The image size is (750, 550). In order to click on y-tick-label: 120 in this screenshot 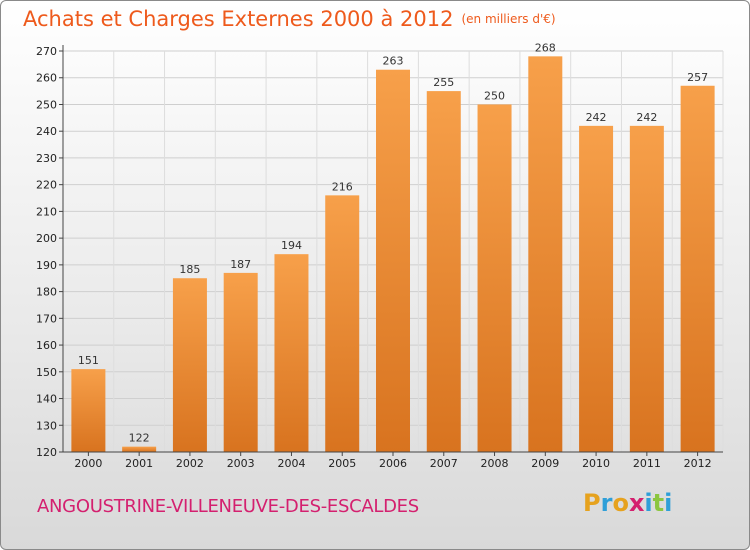, I will do `click(46, 452)`.